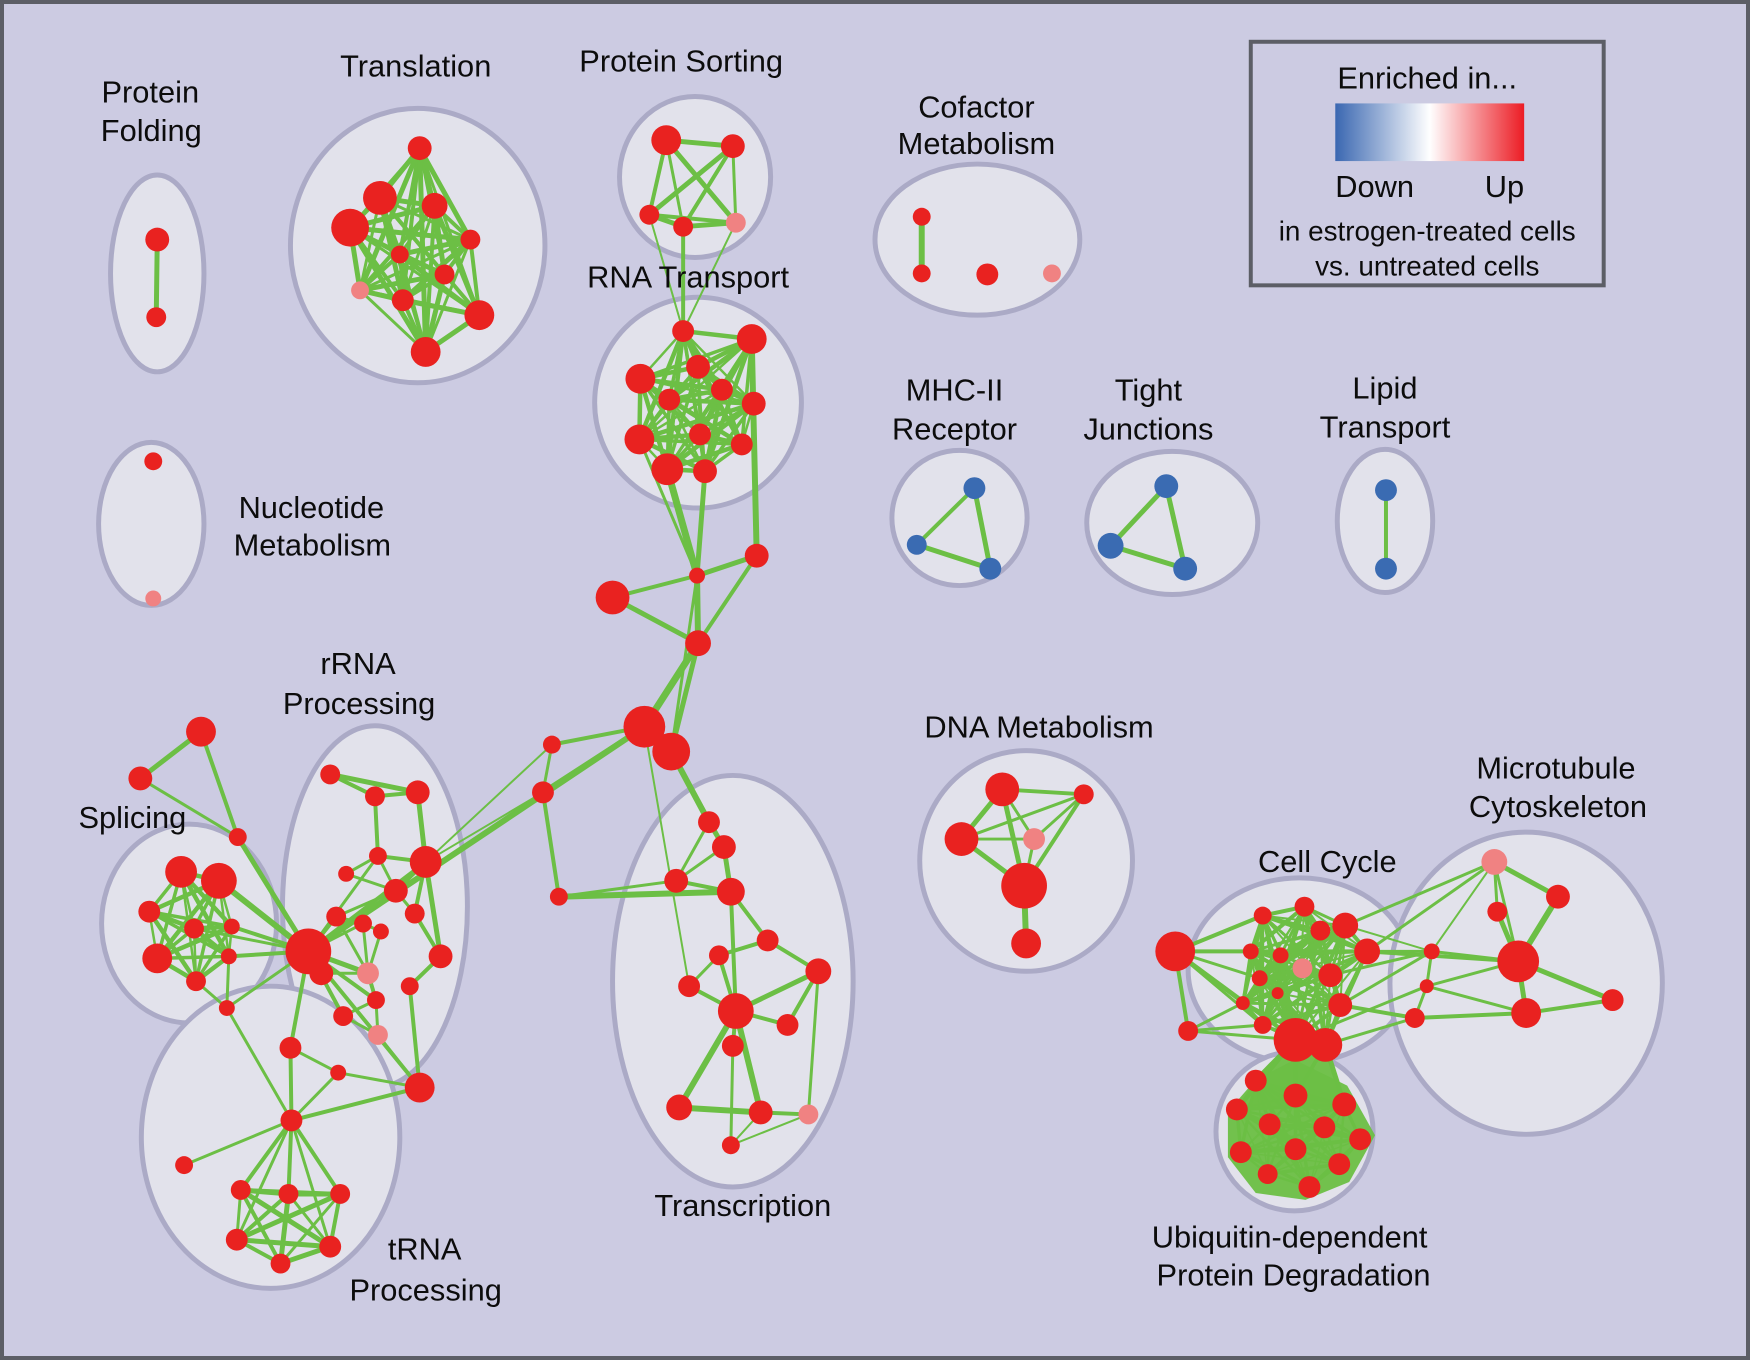 This screenshot has width=1750, height=1360. Describe the element at coordinates (730, 891) in the screenshot. I see `node-x4` at that location.